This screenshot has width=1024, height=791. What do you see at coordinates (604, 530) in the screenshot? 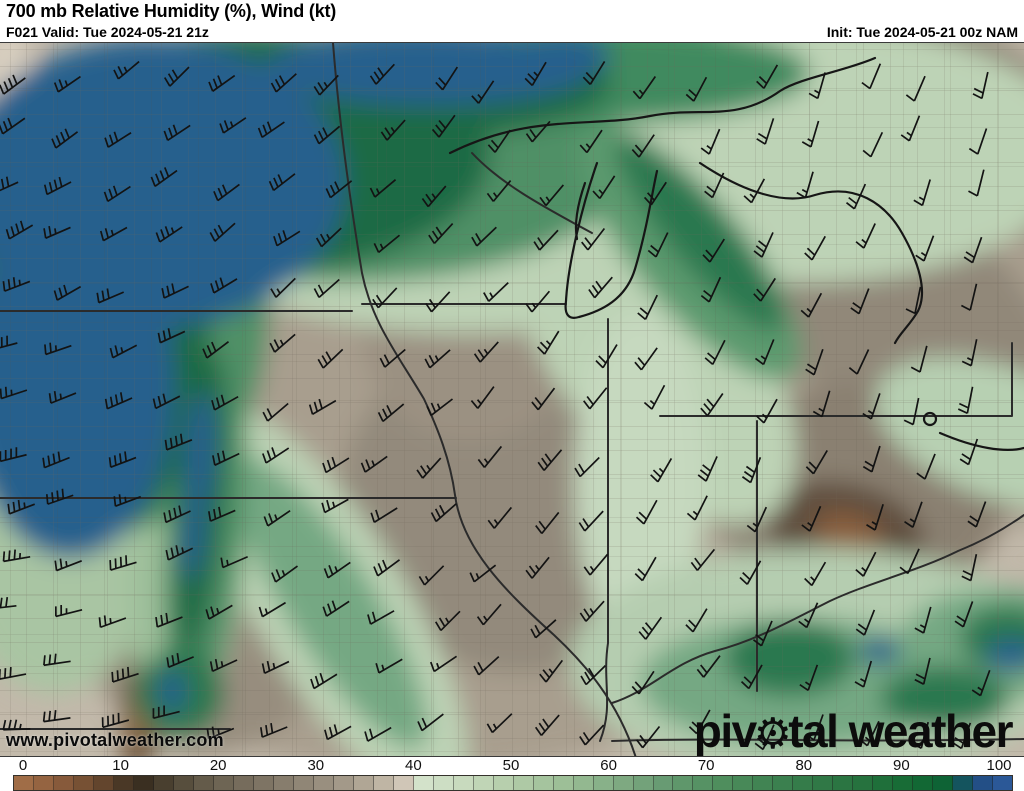
I see `border-il-in` at bounding box center [604, 530].